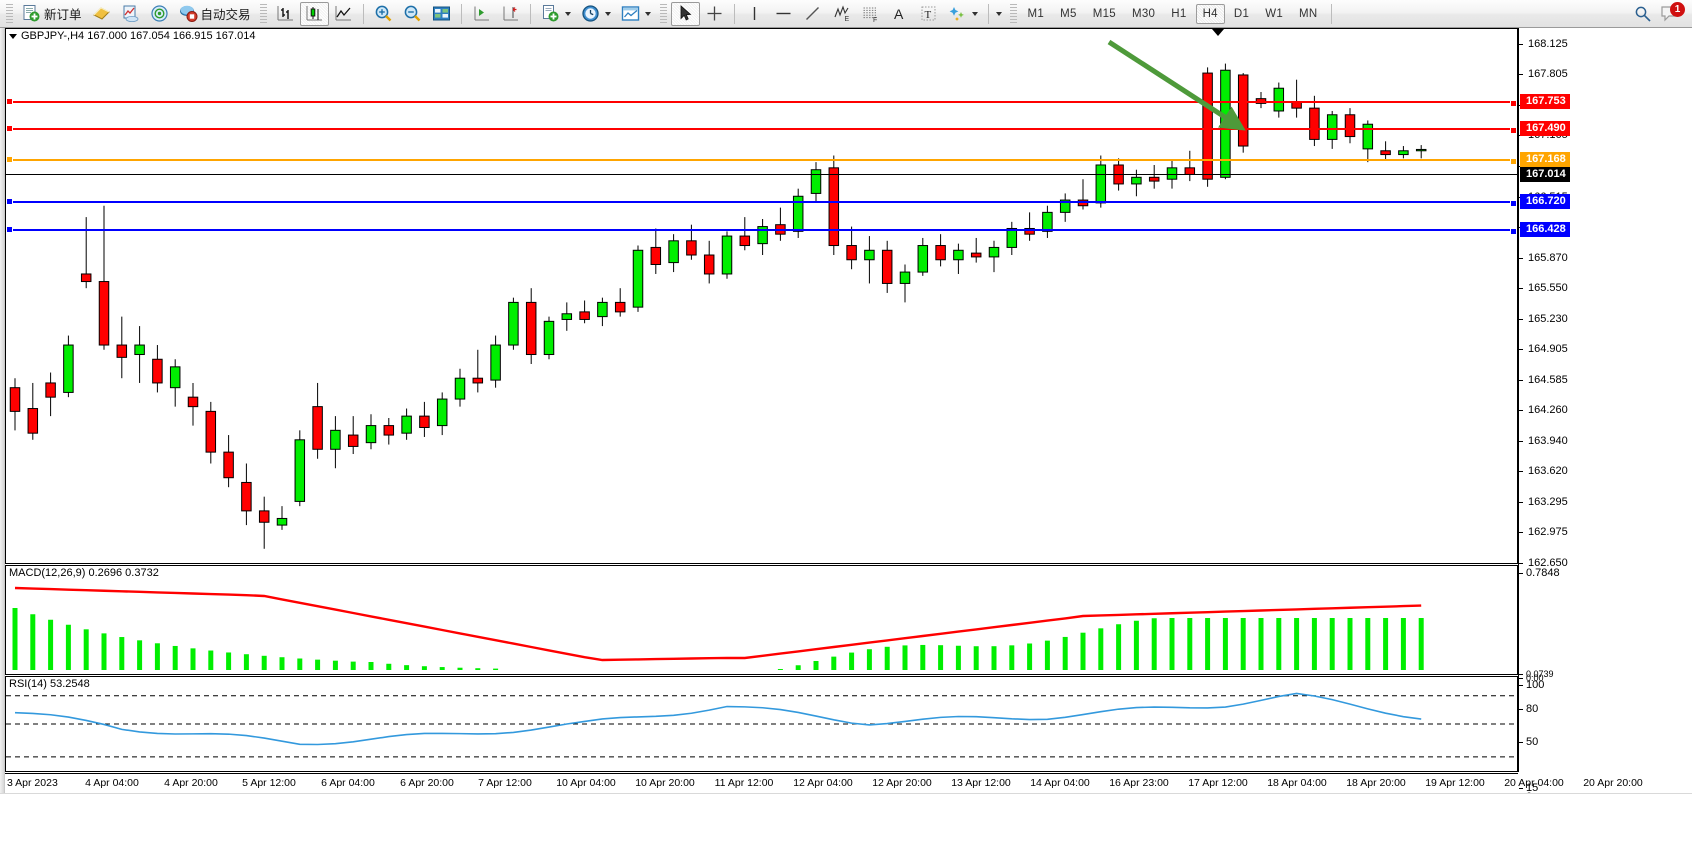 This screenshot has height=855, width=1692. I want to click on toolbar-grip-standard, so click(9, 13).